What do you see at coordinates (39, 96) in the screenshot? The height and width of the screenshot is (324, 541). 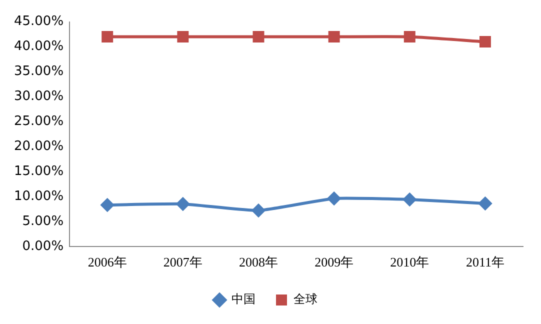 I see `y-tick-label: 30.00%` at bounding box center [39, 96].